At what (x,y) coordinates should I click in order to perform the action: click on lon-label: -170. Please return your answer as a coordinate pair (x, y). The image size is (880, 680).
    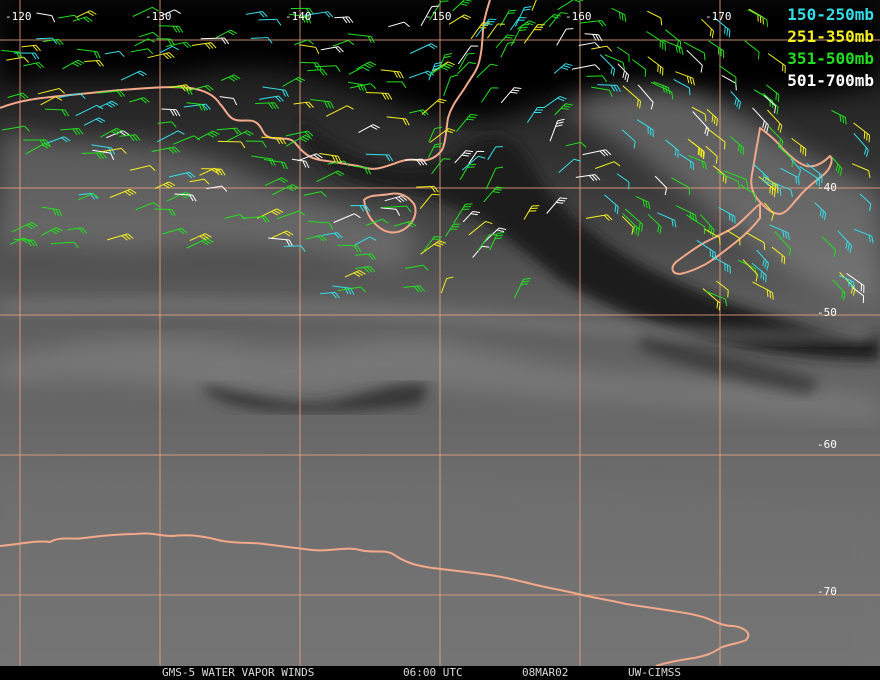
    Looking at the image, I should click on (718, 16).